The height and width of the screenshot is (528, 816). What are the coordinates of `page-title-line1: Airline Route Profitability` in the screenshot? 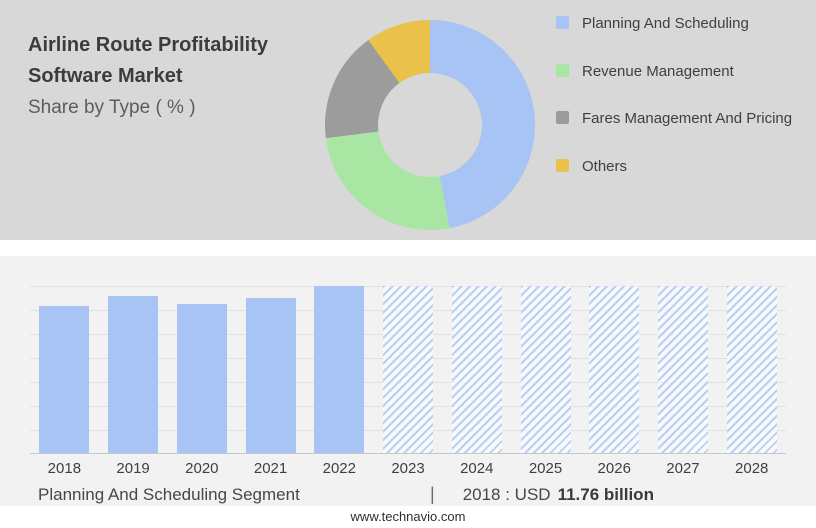 It's located at (148, 45).